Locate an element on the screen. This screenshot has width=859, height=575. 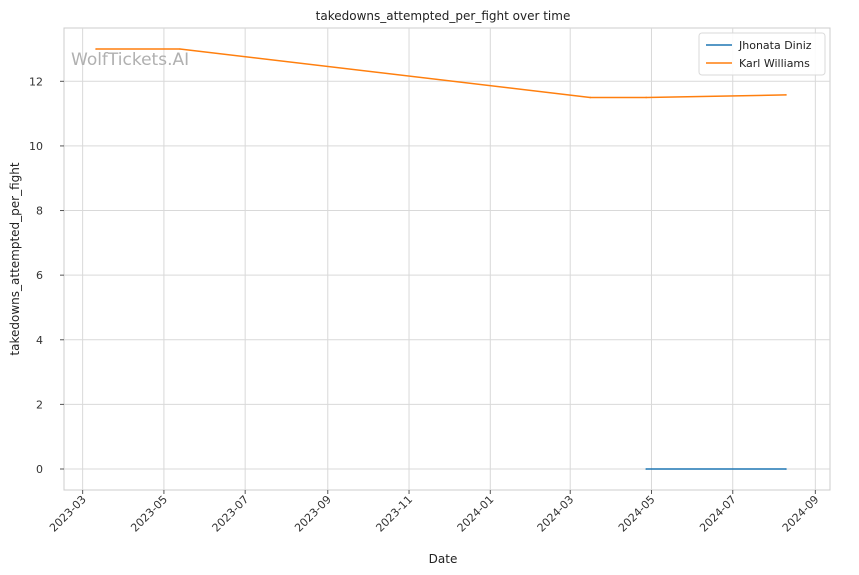
y-tick-label: 2 is located at coordinates (39, 404).